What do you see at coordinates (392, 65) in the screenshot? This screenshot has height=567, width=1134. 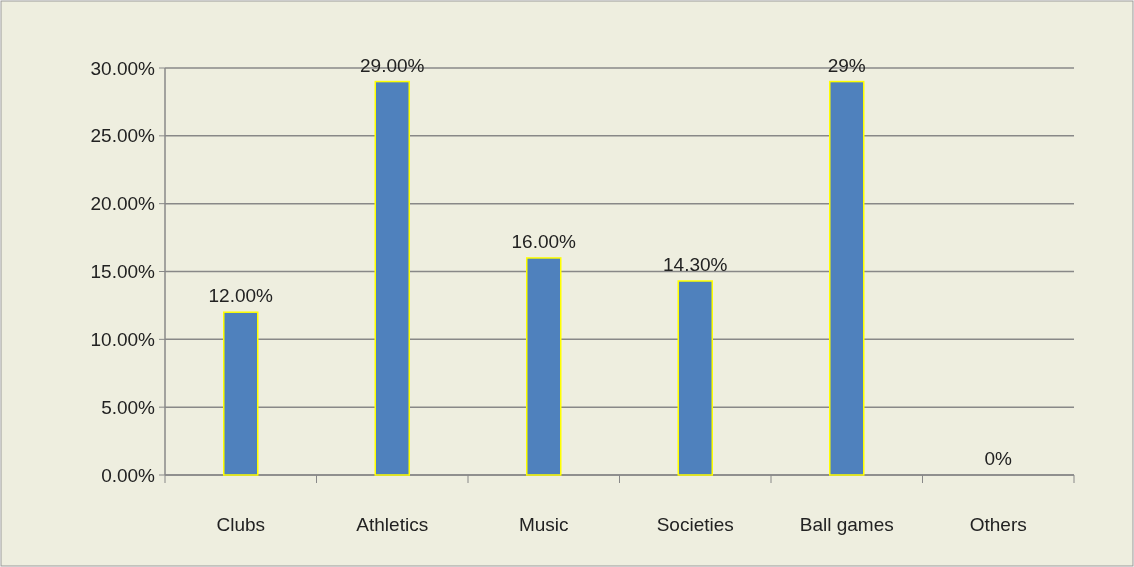 I see `data-label: 29.00%` at bounding box center [392, 65].